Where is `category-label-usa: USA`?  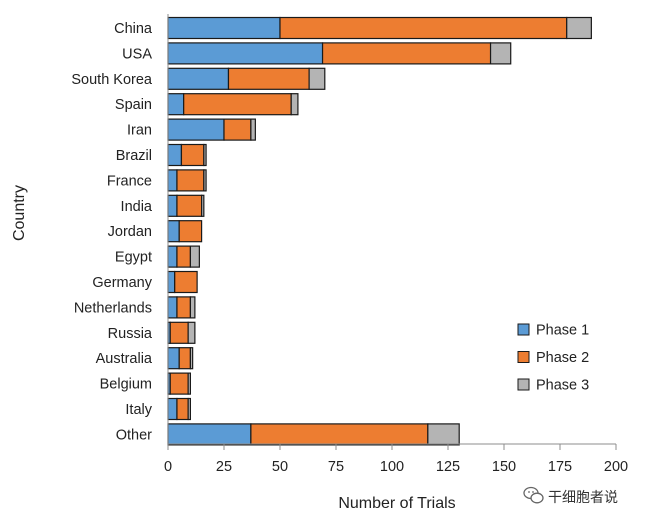
category-label-usa: USA is located at coordinates (137, 54).